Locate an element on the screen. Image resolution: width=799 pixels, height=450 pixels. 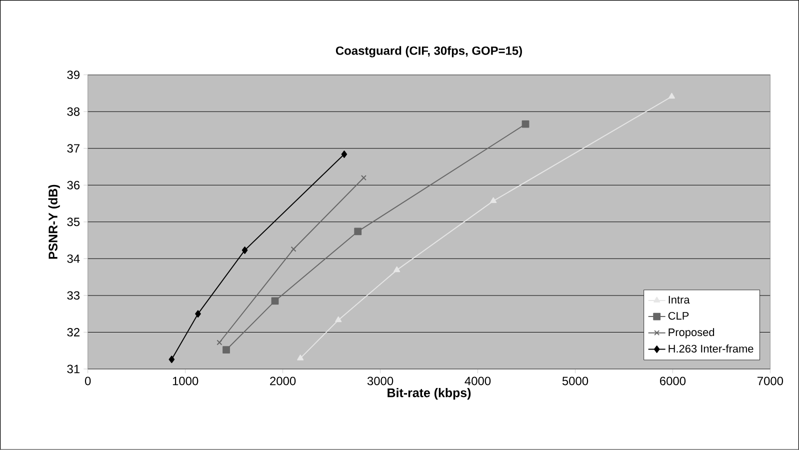
legend-label: Proposed is located at coordinates (691, 333).